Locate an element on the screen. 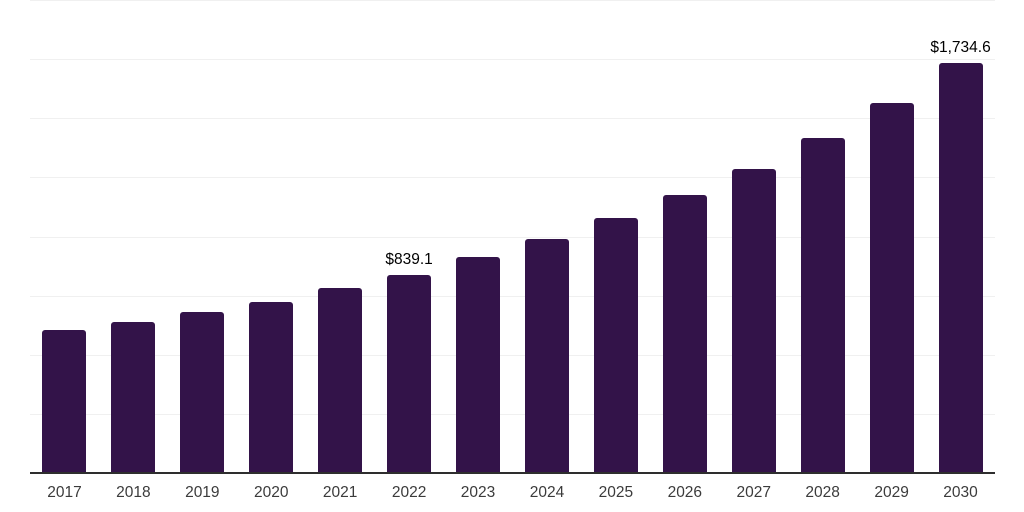 This screenshot has width=1024, height=512. bar-2022 is located at coordinates (409, 373).